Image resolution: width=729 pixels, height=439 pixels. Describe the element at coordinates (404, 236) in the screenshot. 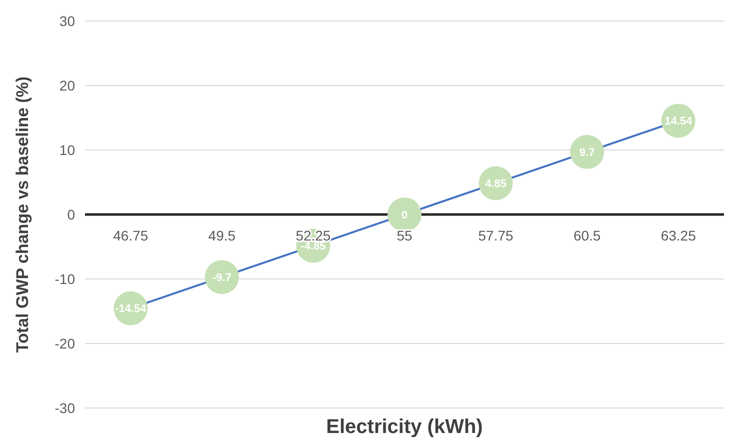

I see `x-tick-label: 55` at that location.